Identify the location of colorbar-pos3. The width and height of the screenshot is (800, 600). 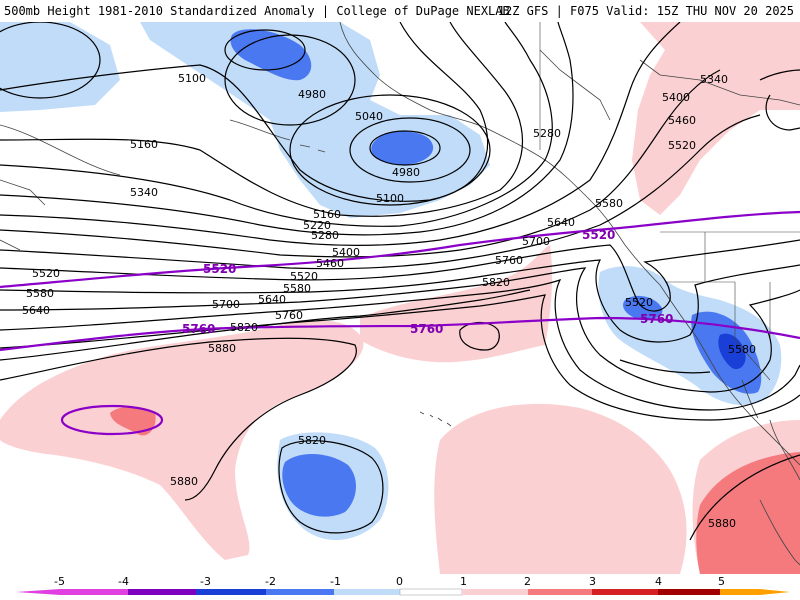
(625, 592).